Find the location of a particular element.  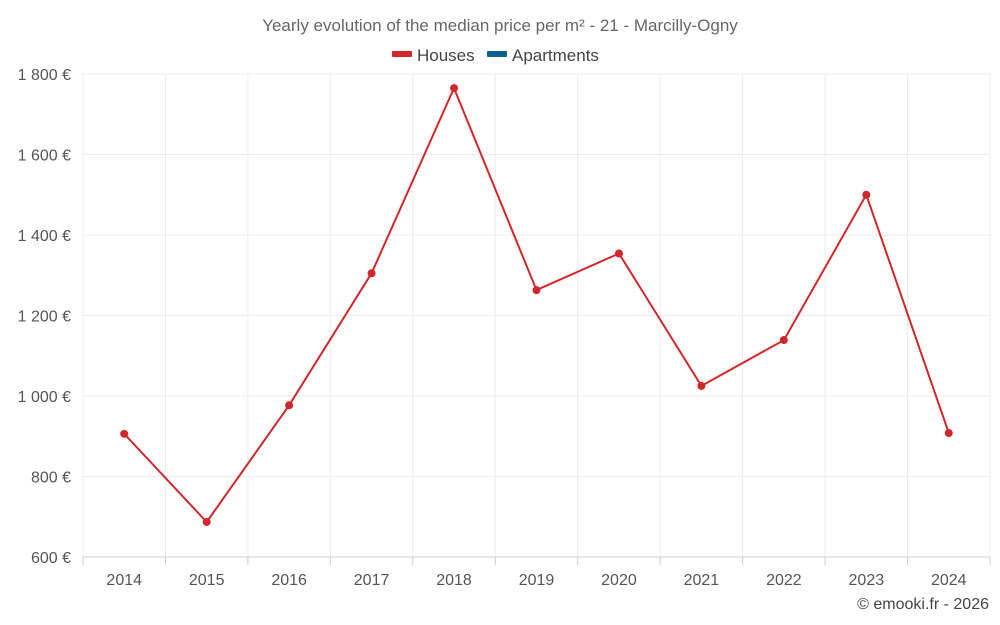

legend-label-houses: Houses is located at coordinates (446, 55).